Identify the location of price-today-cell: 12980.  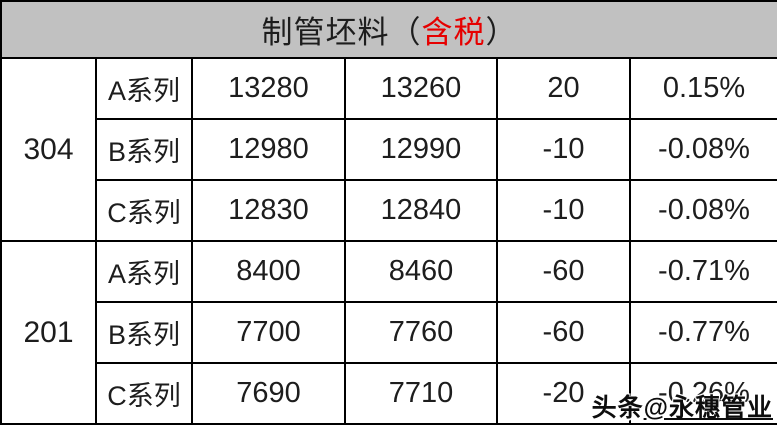
(268, 149).